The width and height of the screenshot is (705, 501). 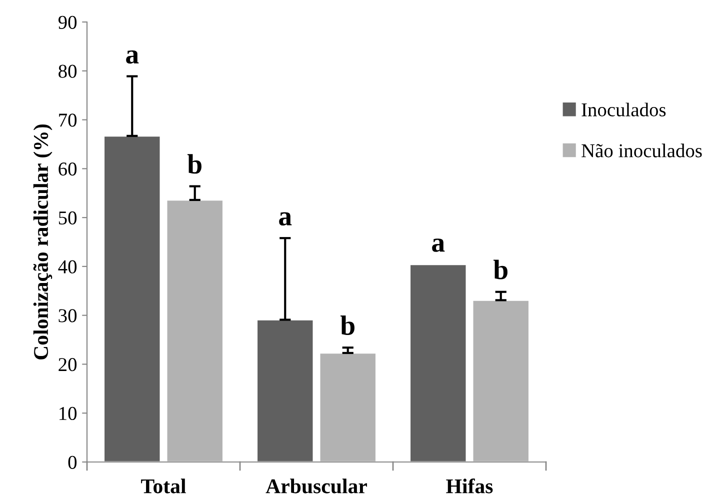 I want to click on legend-label: Não inoculados, so click(x=642, y=151).